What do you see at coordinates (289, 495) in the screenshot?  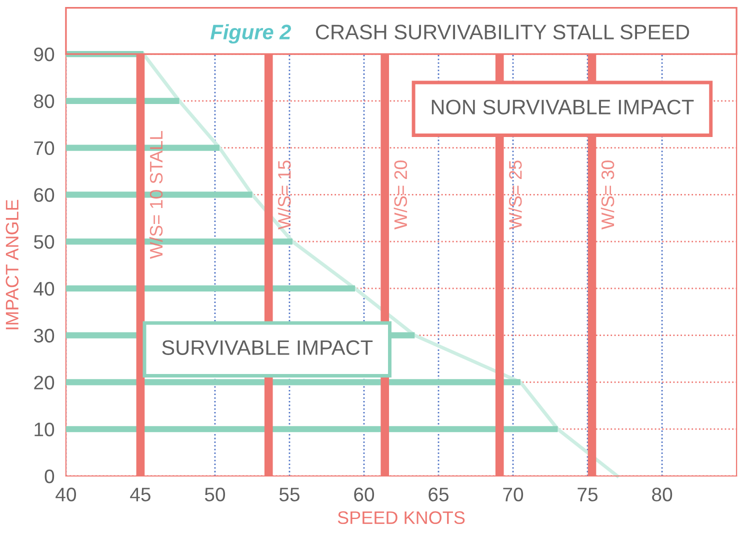 I see `x-tick-label: 55` at bounding box center [289, 495].